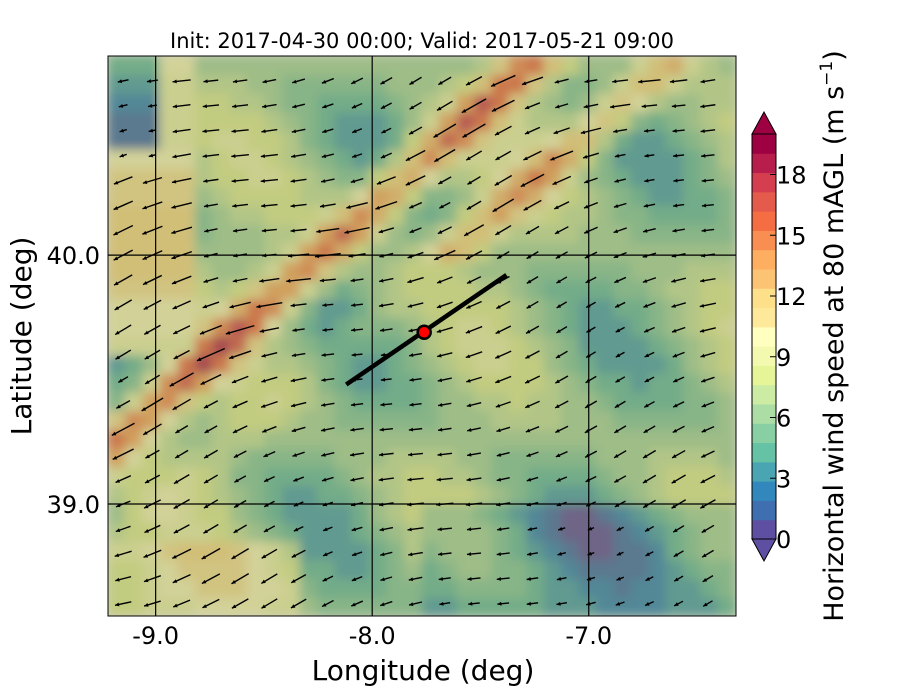  Describe the element at coordinates (764, 317) in the screenshot. I see `colorbar-segment` at that location.